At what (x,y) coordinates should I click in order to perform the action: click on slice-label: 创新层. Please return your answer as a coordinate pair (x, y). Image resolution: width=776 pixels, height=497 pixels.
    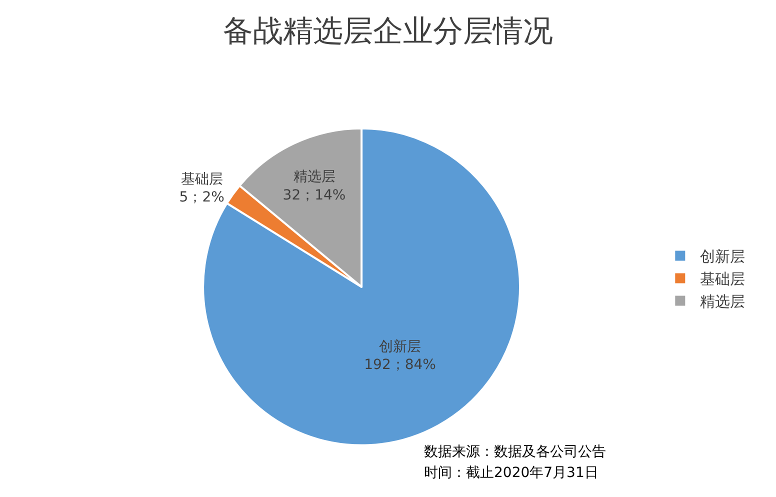
    Looking at the image, I should click on (400, 346).